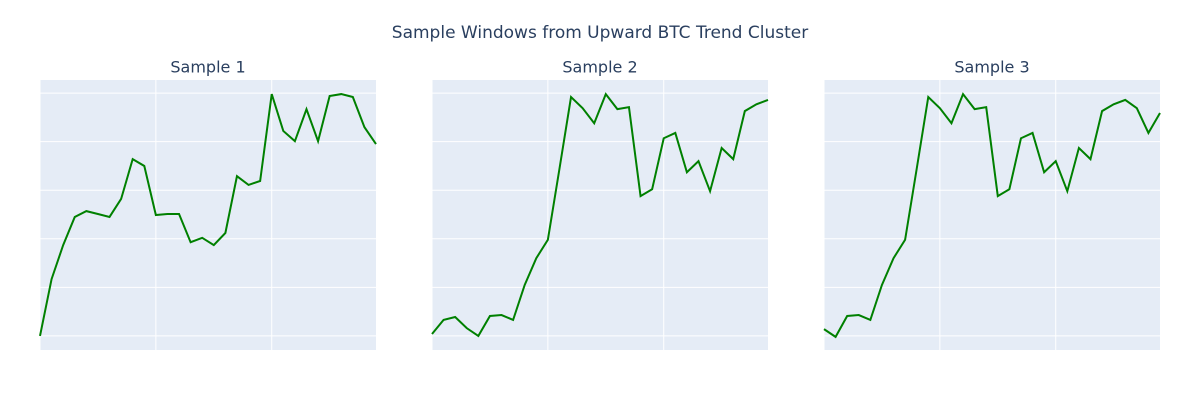  What do you see at coordinates (991, 67) in the screenshot?
I see `subplot-title: Sample 3` at bounding box center [991, 67].